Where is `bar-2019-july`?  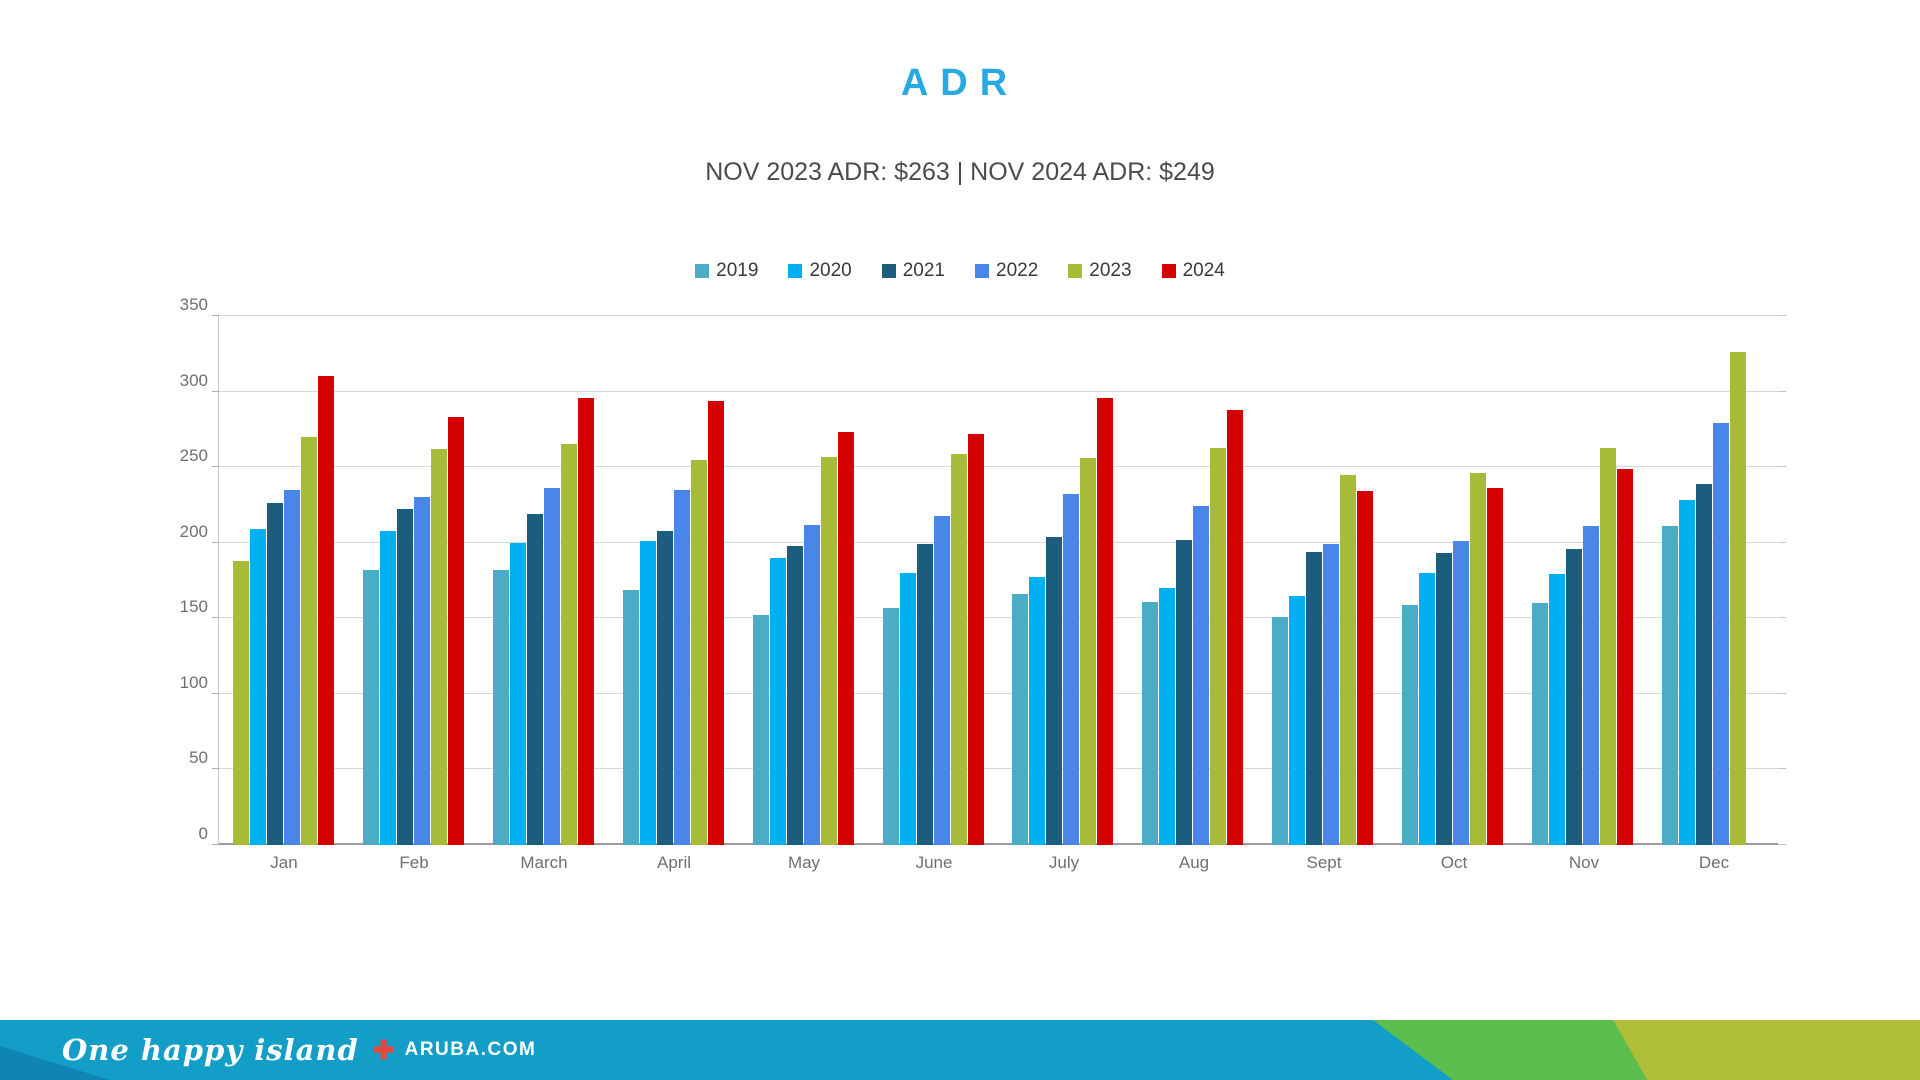
bar-2019-july is located at coordinates (1020, 719).